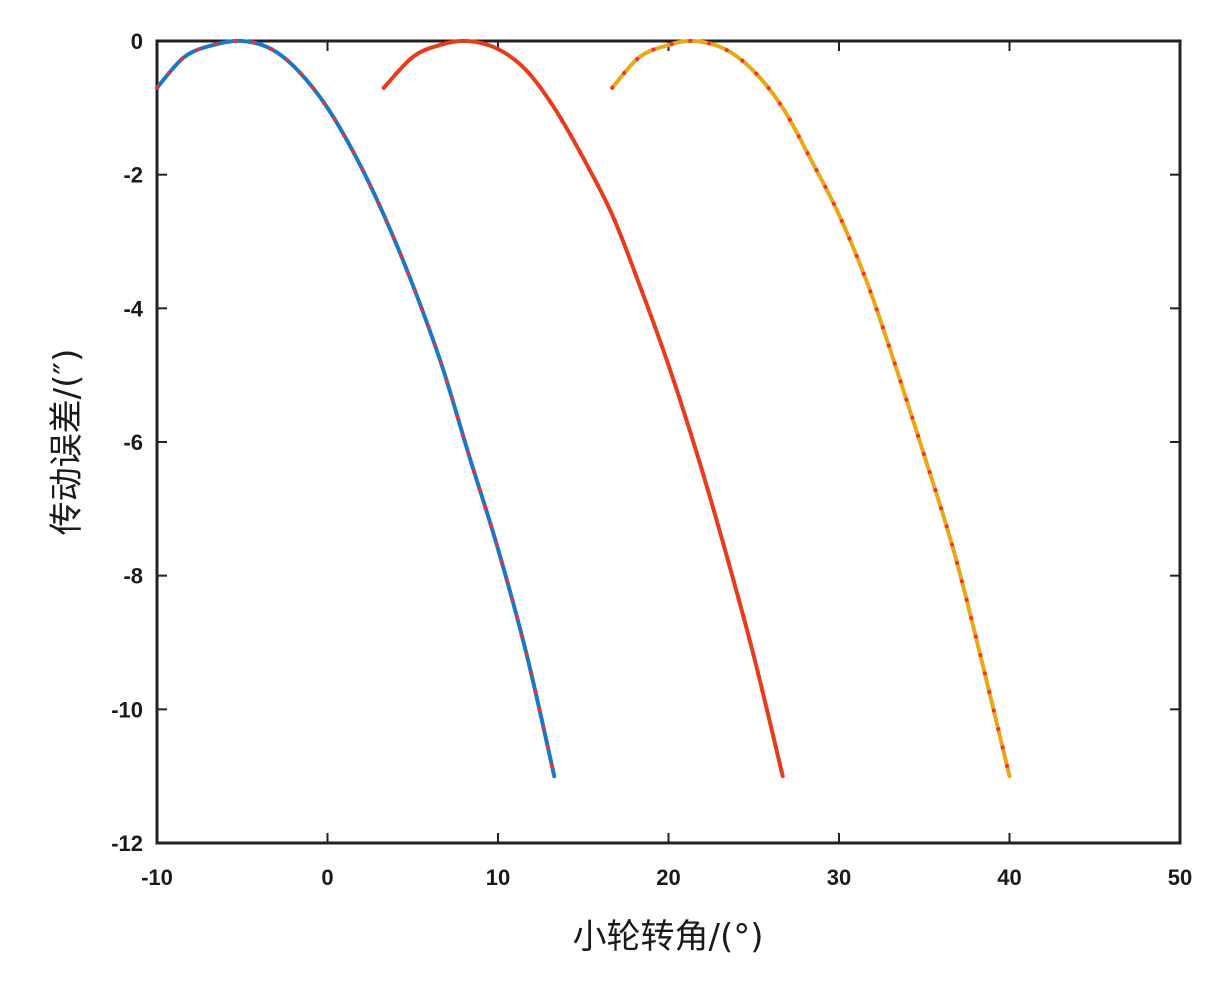  Describe the element at coordinates (839, 877) in the screenshot. I see `x-tick-label: 30` at that location.